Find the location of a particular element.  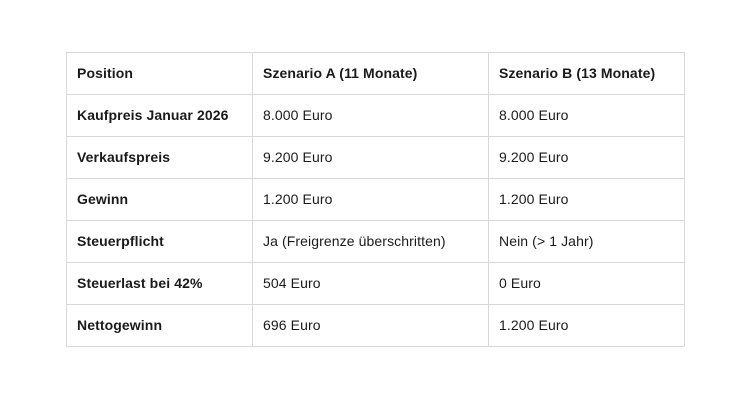

column-header-scenario-b: Szenario B (13 Monate) is located at coordinates (586, 73).